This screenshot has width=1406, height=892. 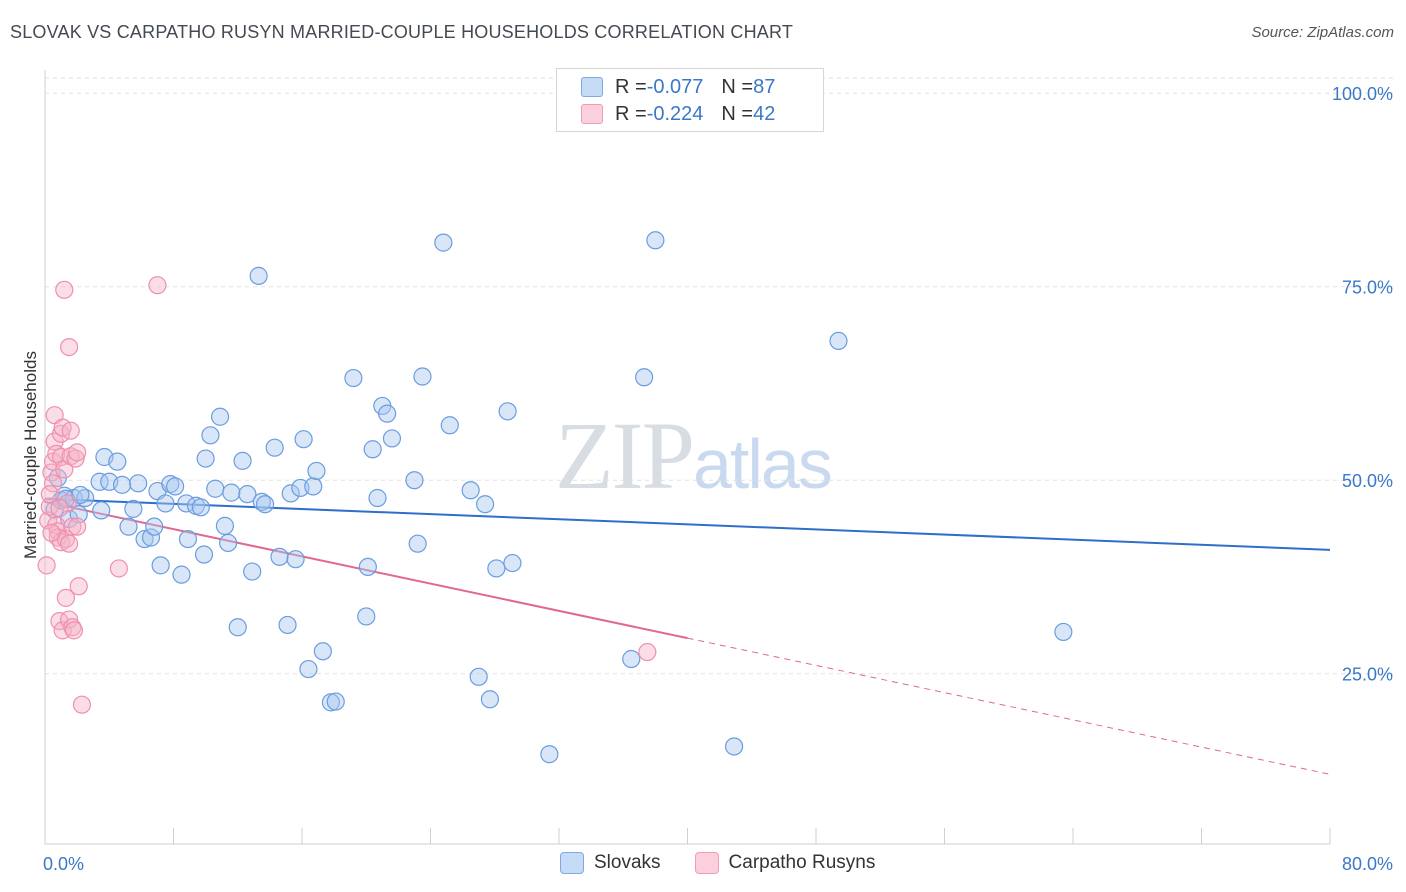 What do you see at coordinates (675, 86) in the screenshot?
I see `legend-r-value: -0.077` at bounding box center [675, 86].